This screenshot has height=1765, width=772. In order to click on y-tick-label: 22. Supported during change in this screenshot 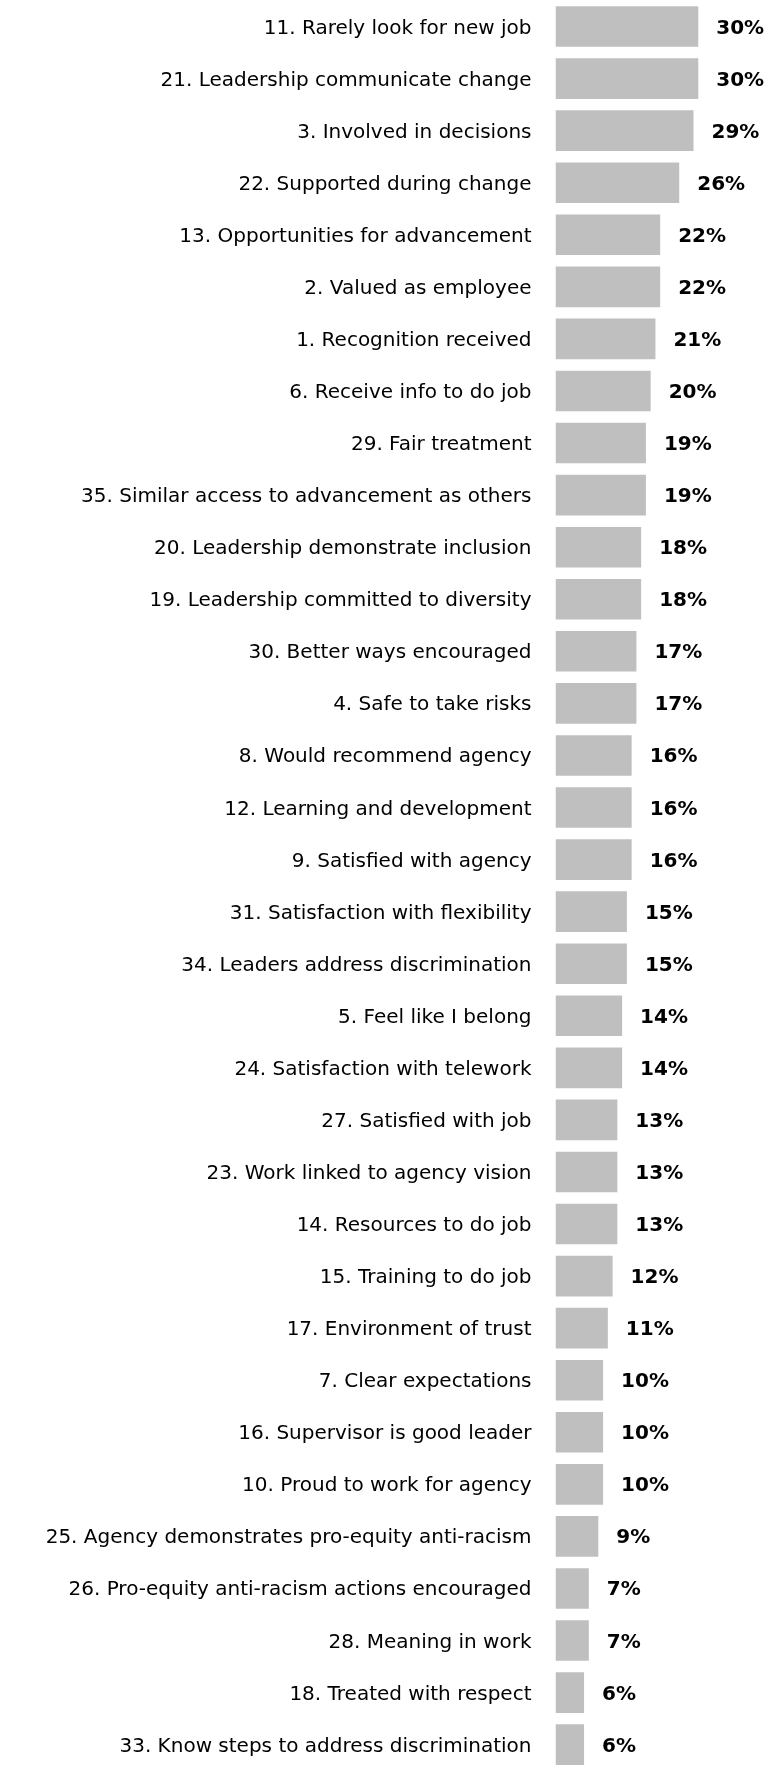, I will do `click(385, 182)`.